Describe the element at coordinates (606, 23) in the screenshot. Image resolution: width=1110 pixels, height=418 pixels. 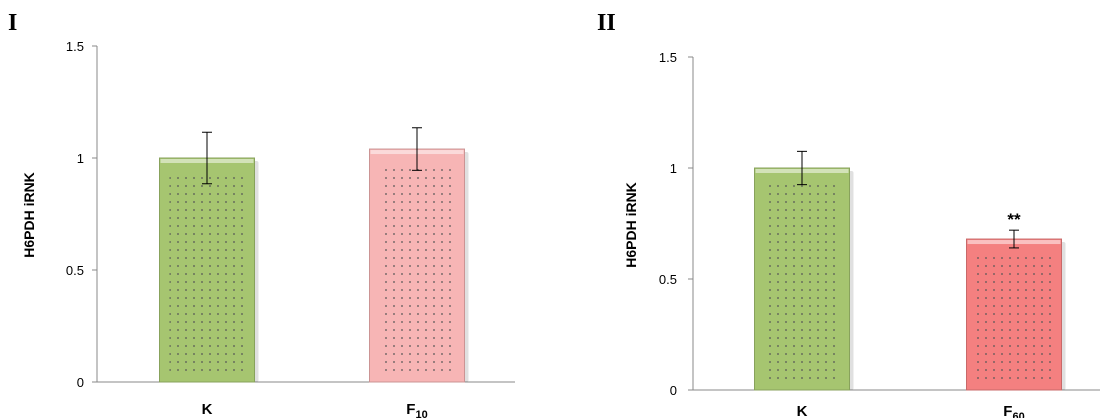
I see `panel-label: II` at that location.